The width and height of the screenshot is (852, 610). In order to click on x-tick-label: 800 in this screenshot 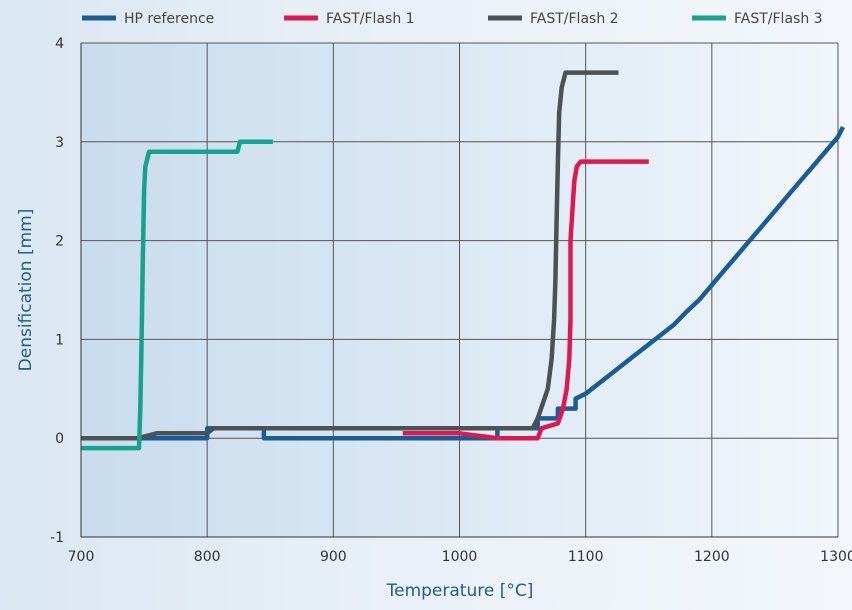, I will do `click(207, 557)`.